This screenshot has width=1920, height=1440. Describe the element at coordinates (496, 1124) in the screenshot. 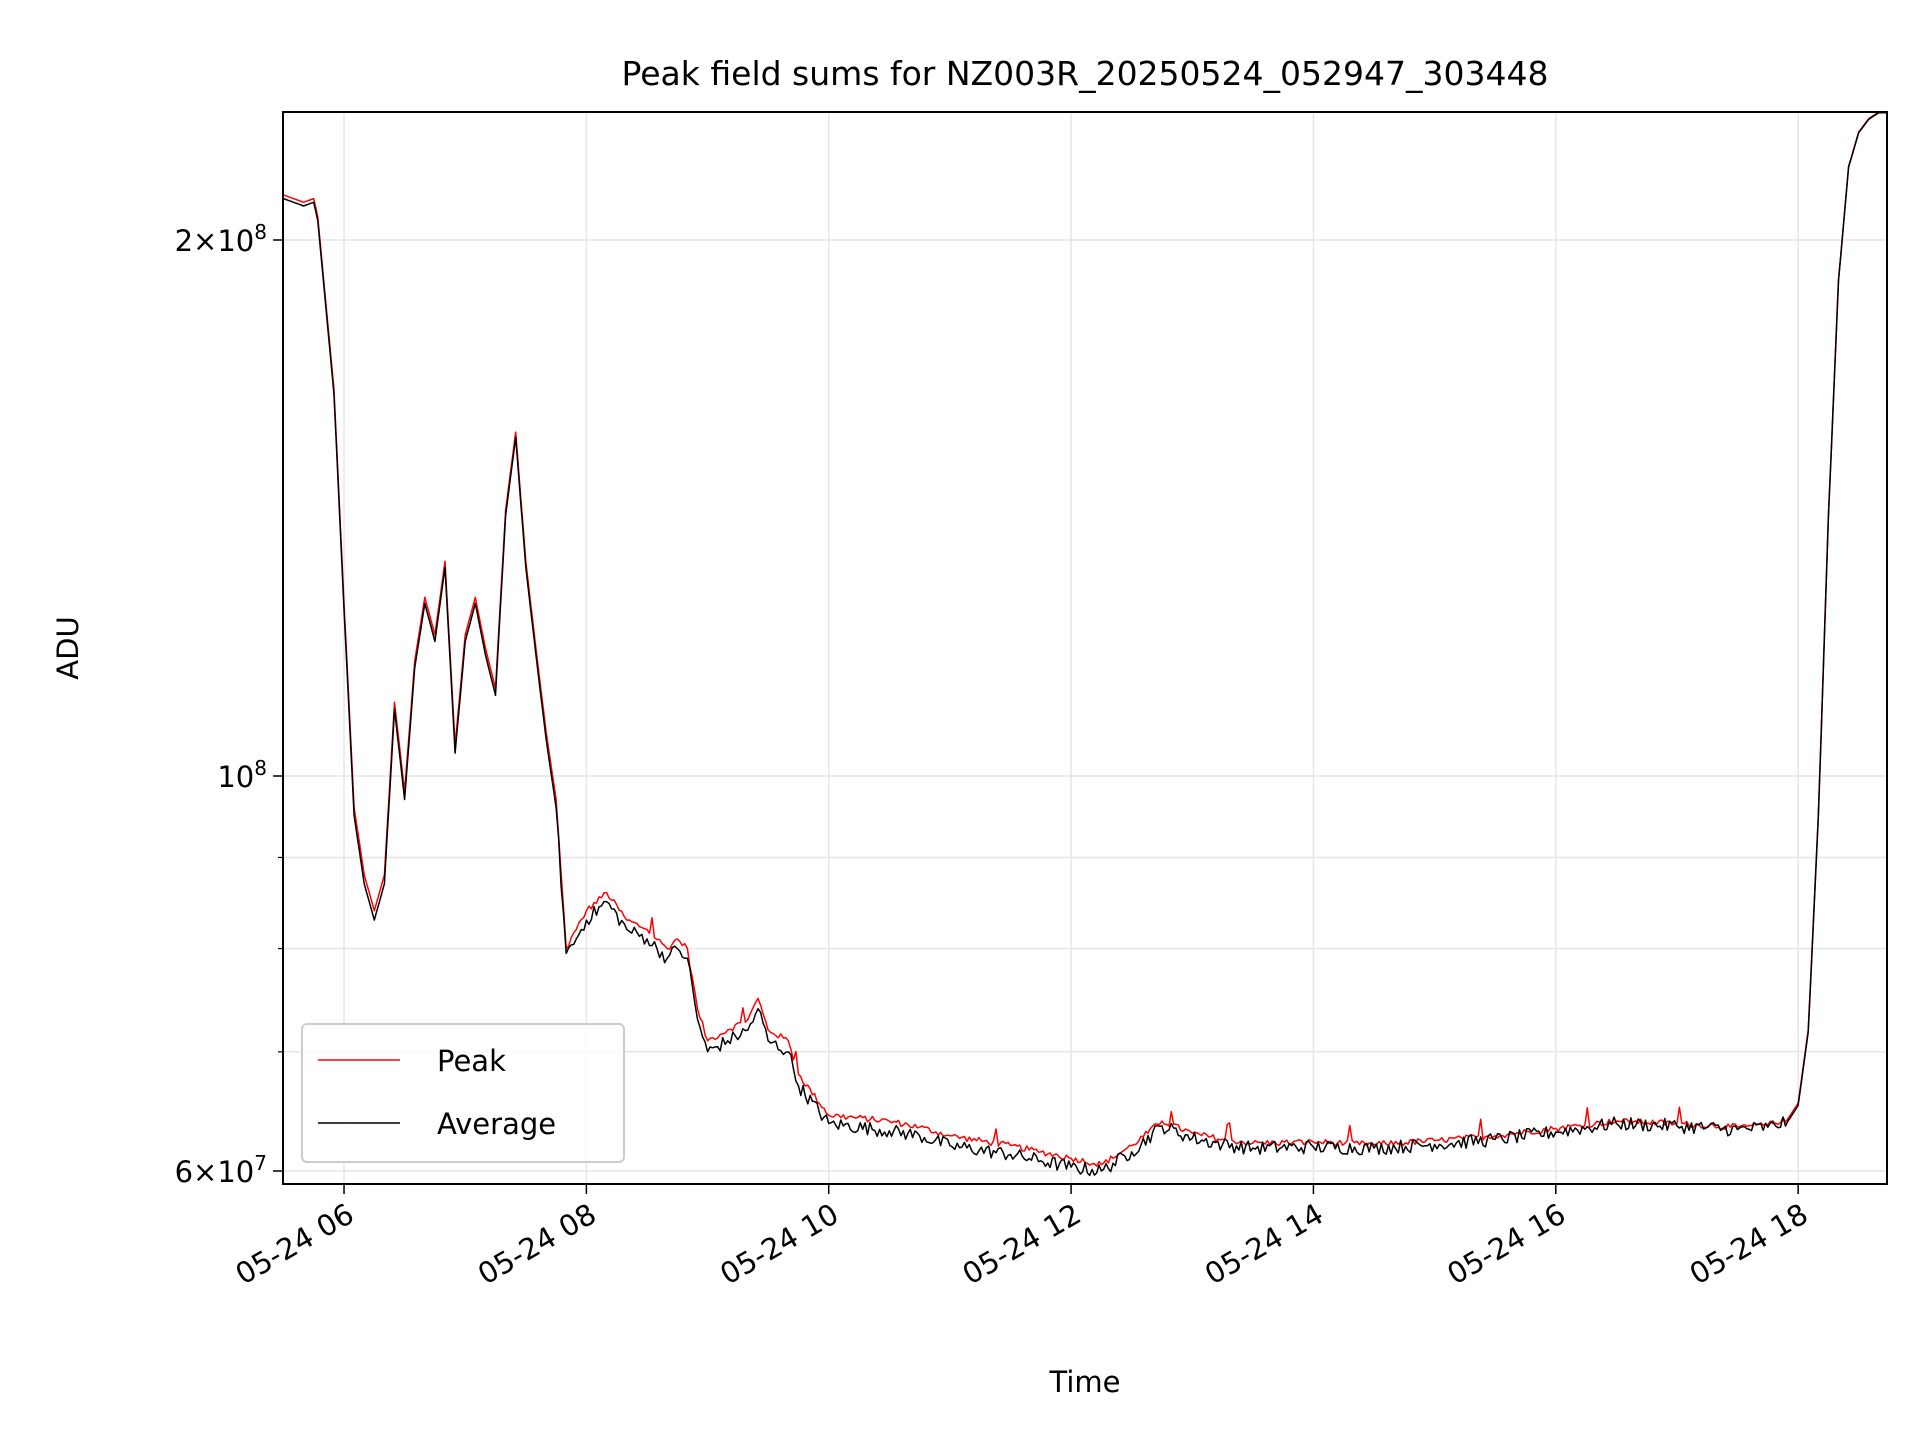

I see `legend-label-average: Average` at that location.